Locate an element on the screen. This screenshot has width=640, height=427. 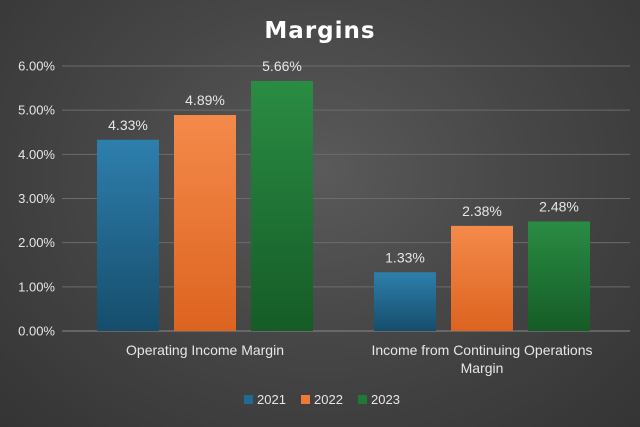
legend-label-2021: 2021 is located at coordinates (271, 399).